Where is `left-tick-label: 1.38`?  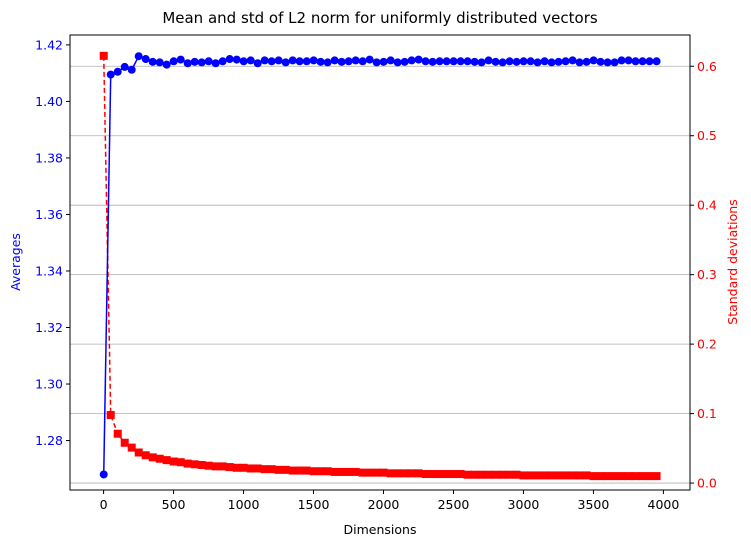 left-tick-label: 1.38 is located at coordinates (49, 157).